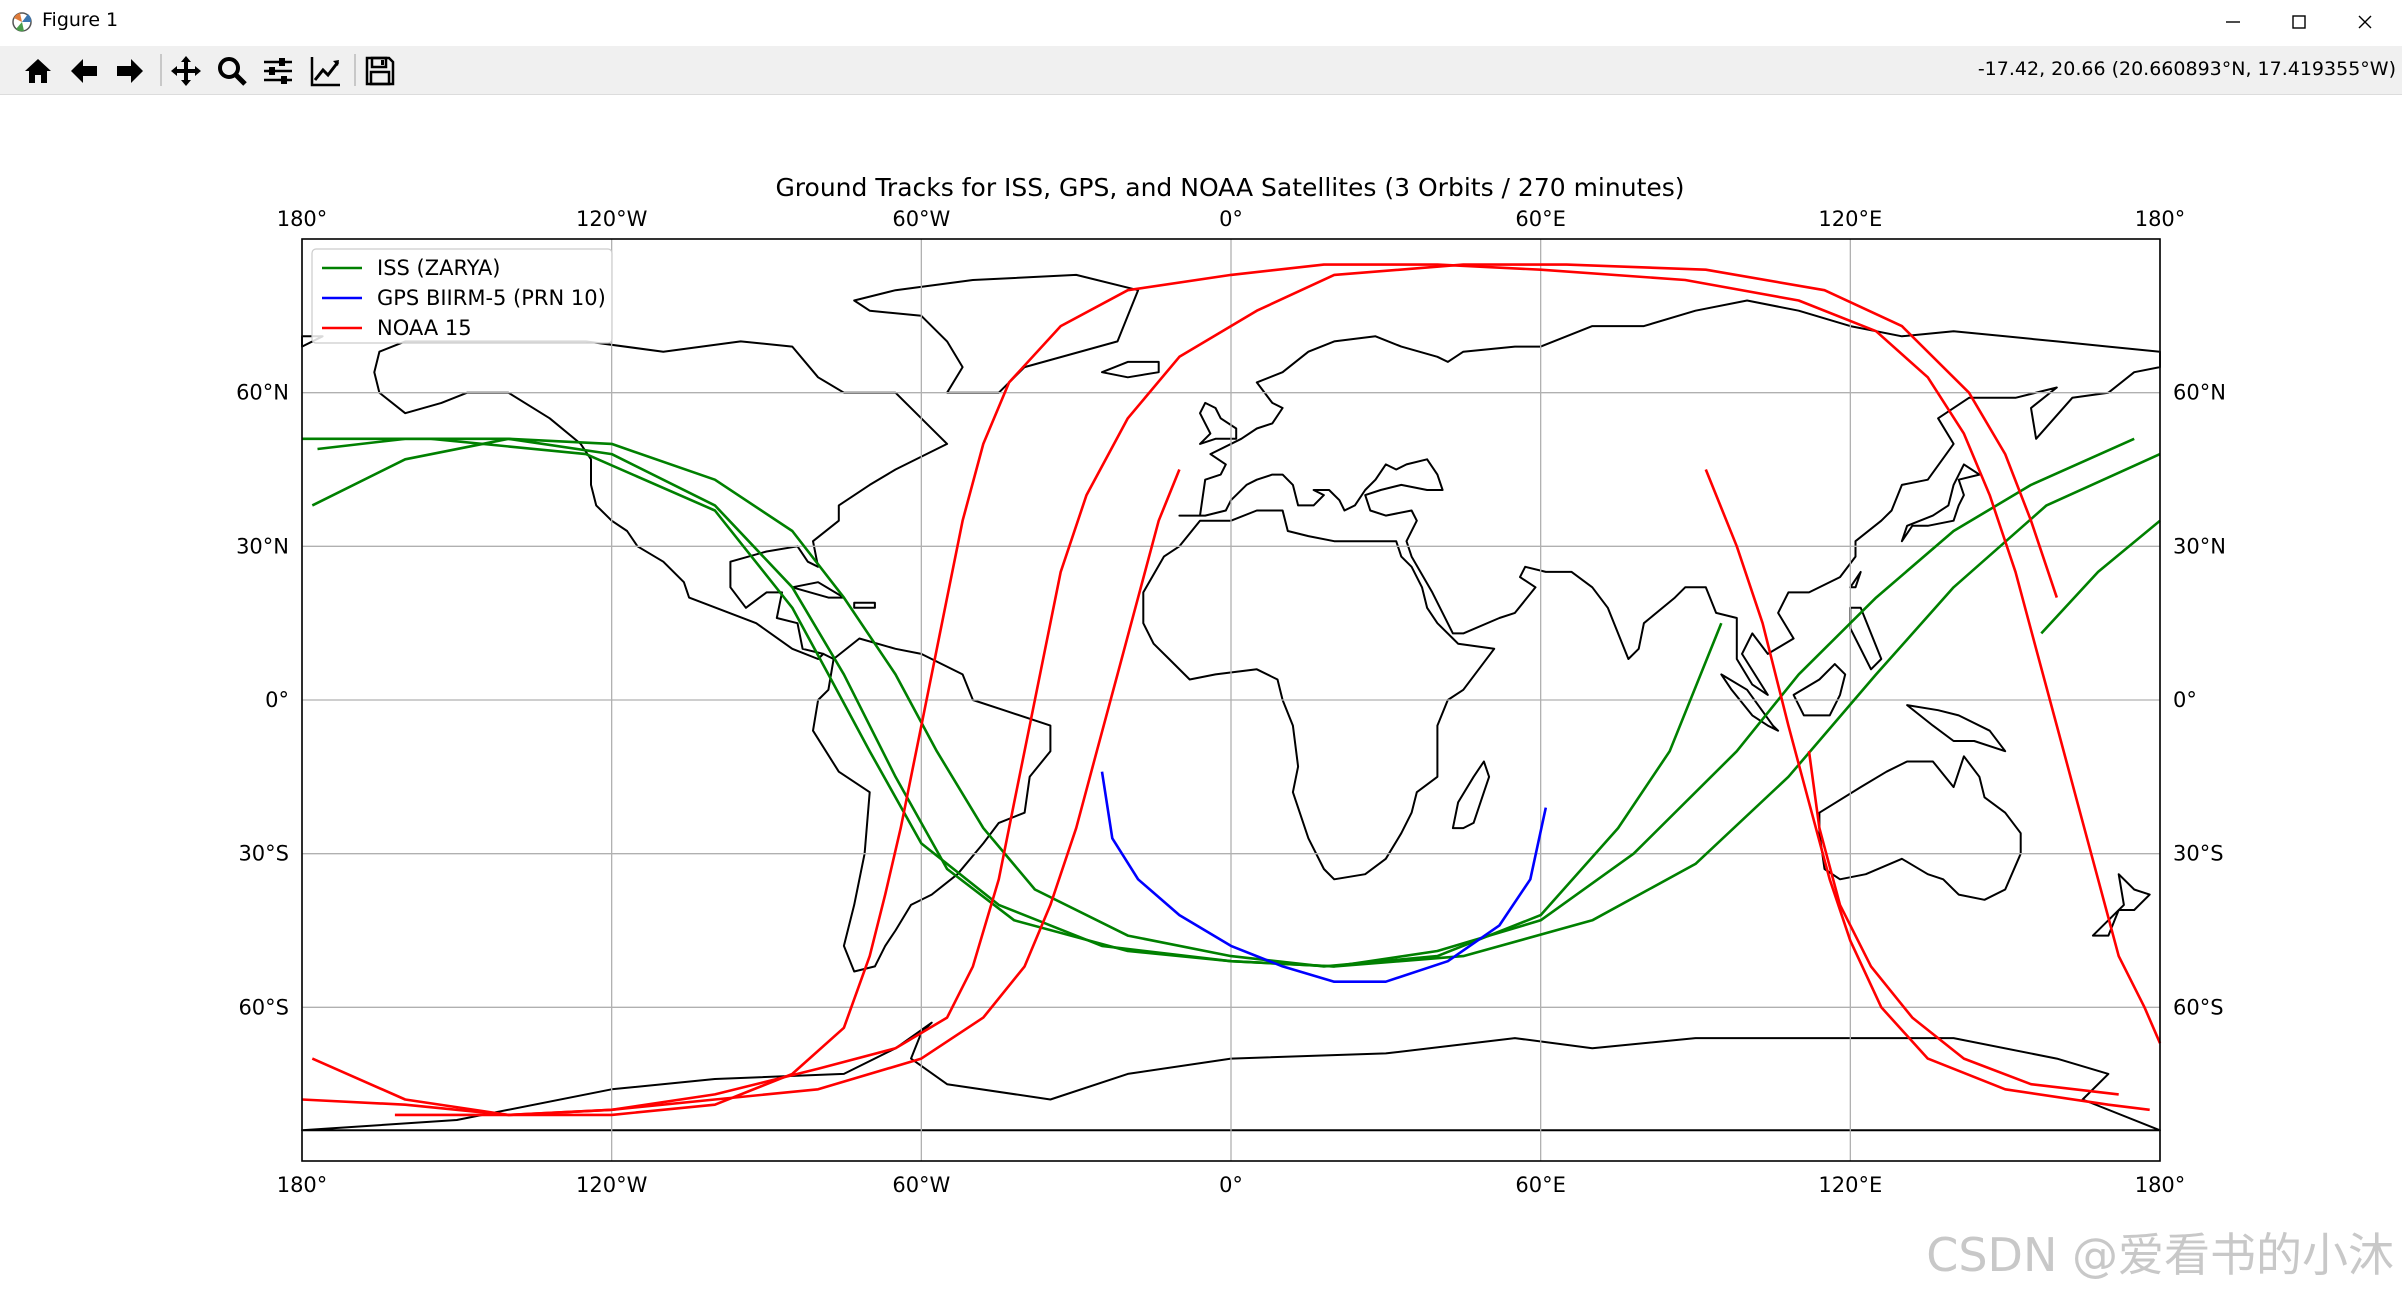 This screenshot has width=2402, height=1297. I want to click on y-tick-label-right: 60°N, so click(2199, 393).